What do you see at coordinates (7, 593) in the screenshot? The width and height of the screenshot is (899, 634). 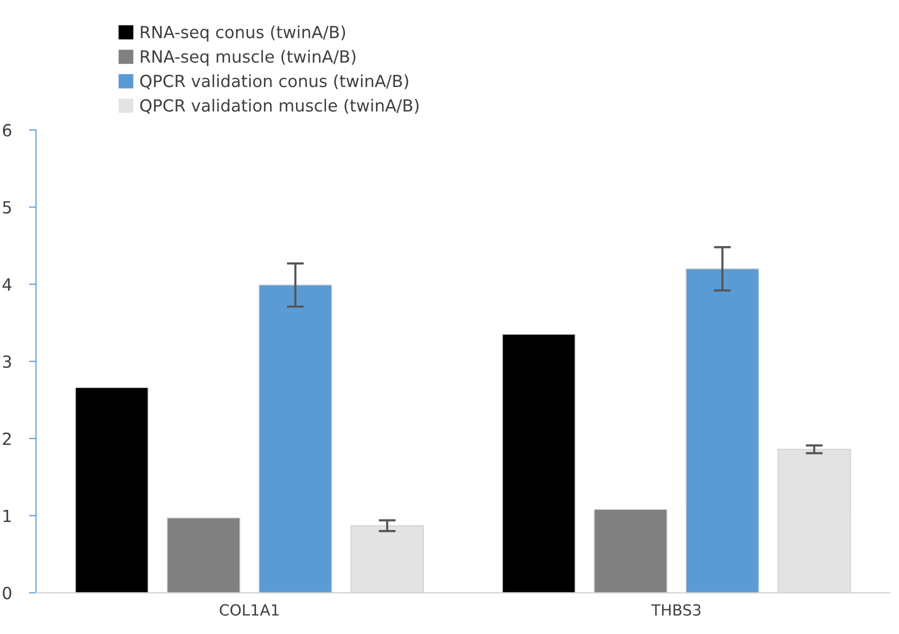 I see `y-tick-label: 0` at bounding box center [7, 593].